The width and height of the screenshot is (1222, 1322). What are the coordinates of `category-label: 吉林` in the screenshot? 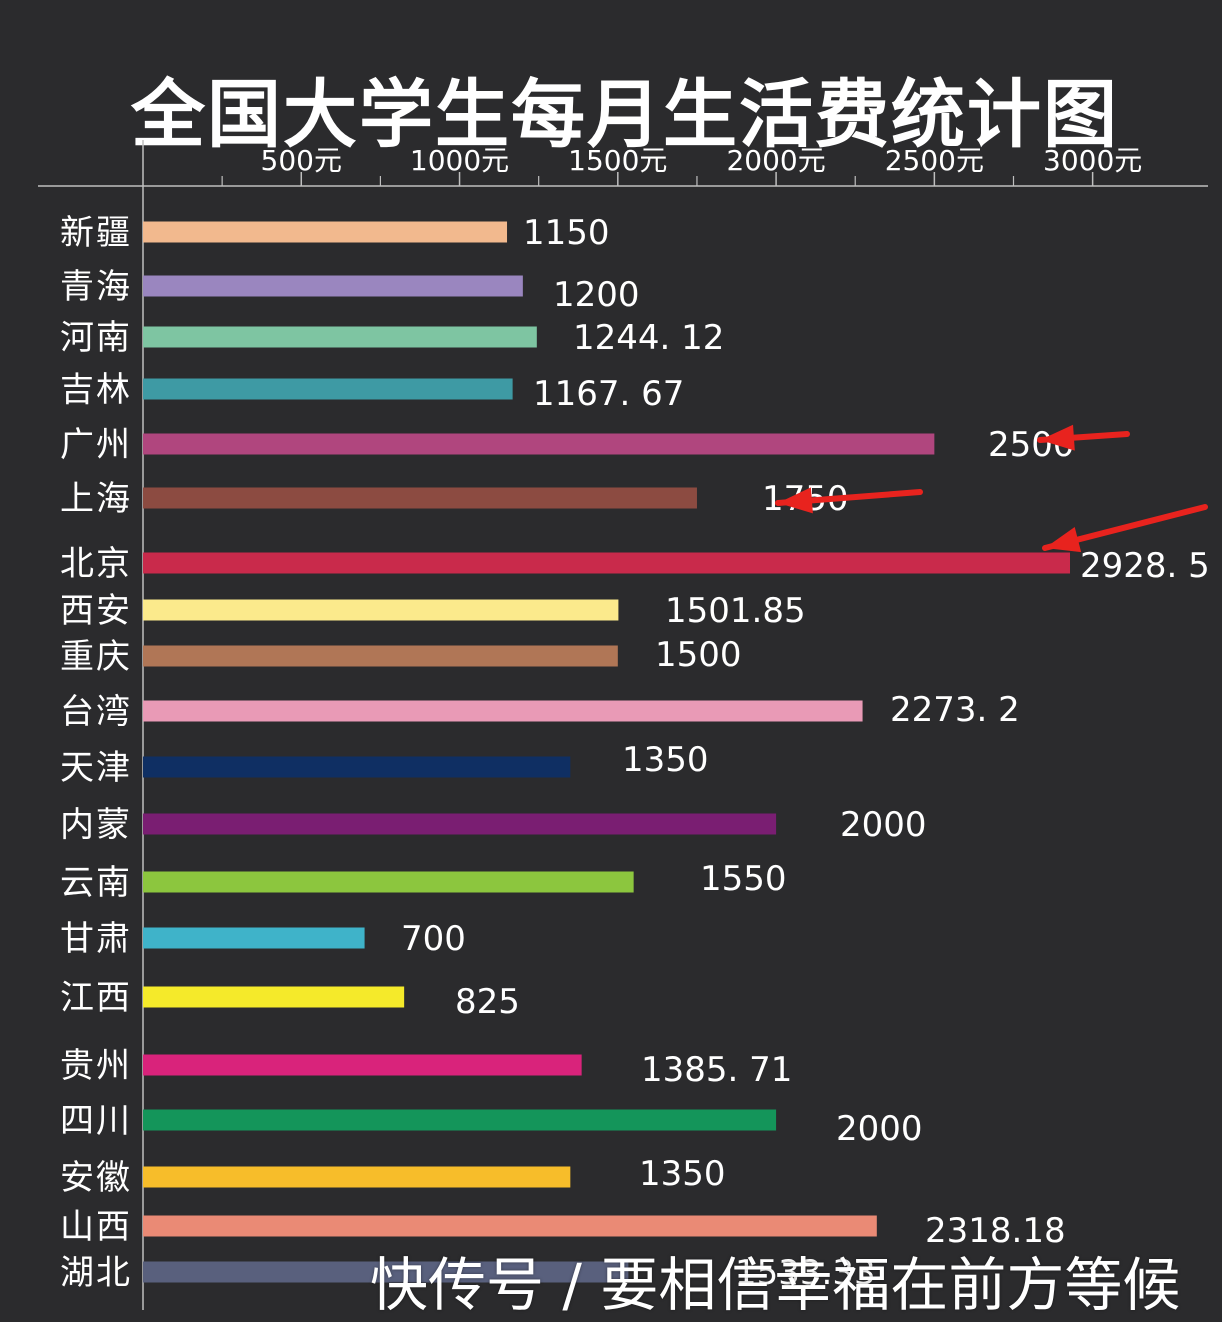 It's located at (96, 390).